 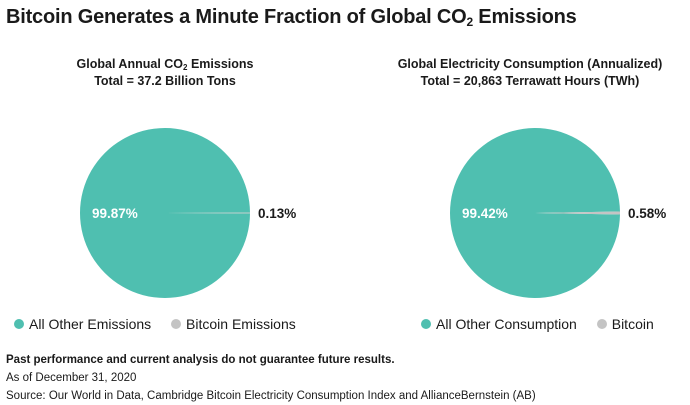 I want to click on co2-pie: 99.87% 0.13%, so click(x=188, y=213).